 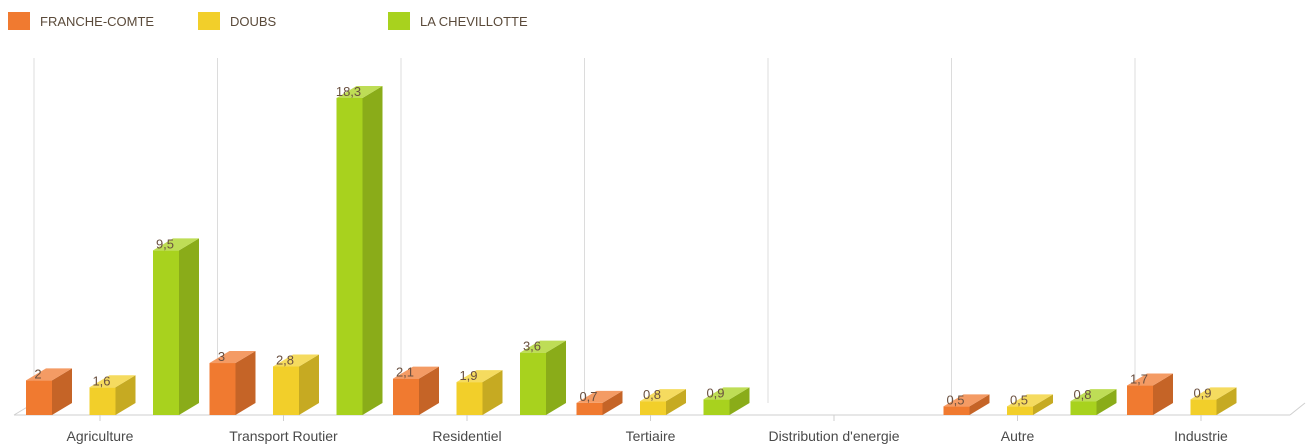 What do you see at coordinates (37, 373) in the screenshot?
I see `data-label: 2` at bounding box center [37, 373].